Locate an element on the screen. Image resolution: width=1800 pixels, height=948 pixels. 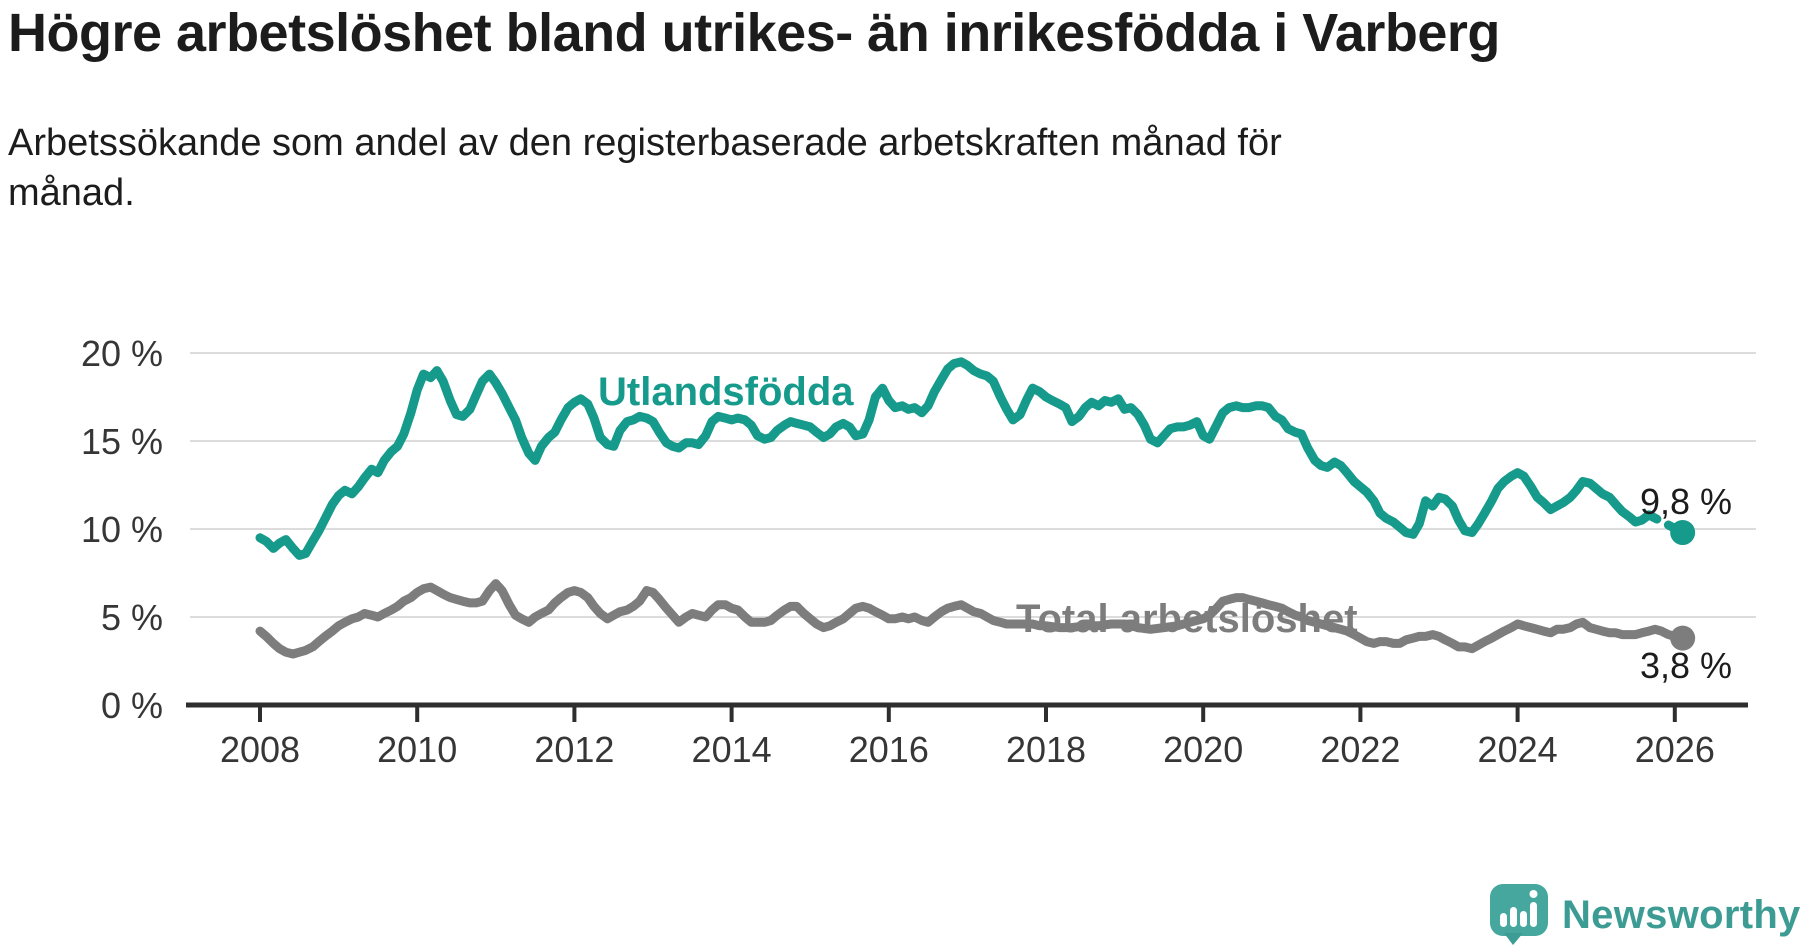
newsworthy-logo: Newsworthy is located at coordinates (1645, 915).